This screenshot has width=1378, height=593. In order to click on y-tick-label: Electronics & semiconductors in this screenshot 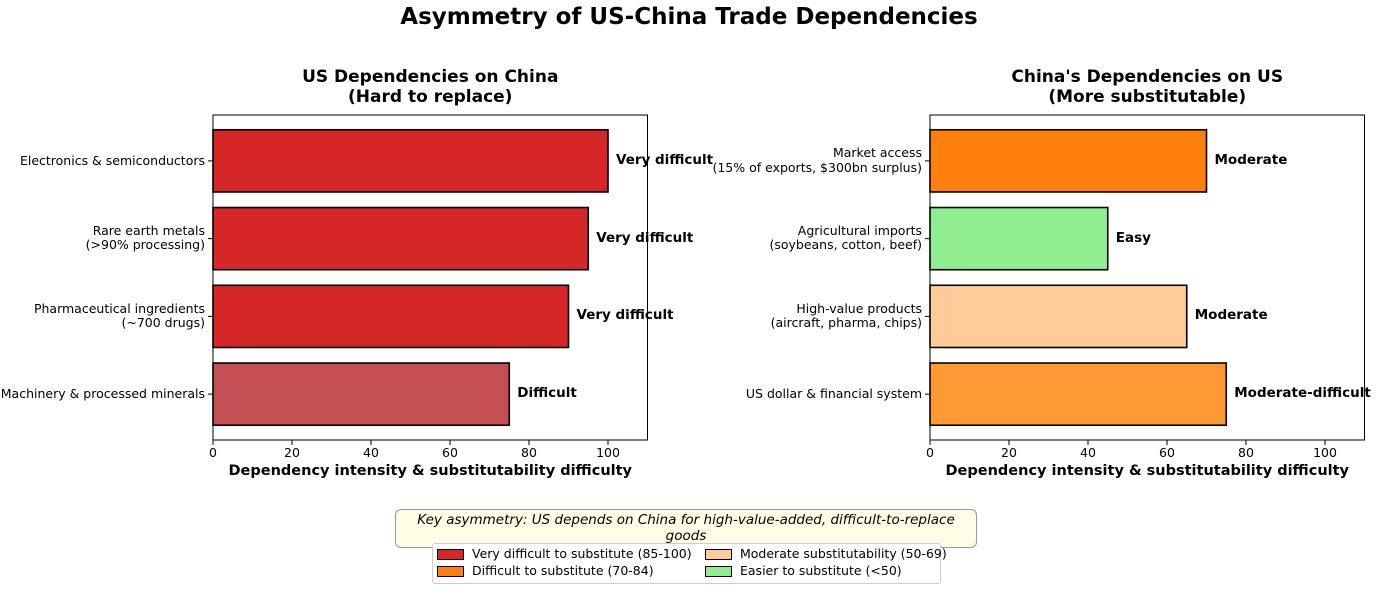, I will do `click(112, 160)`.